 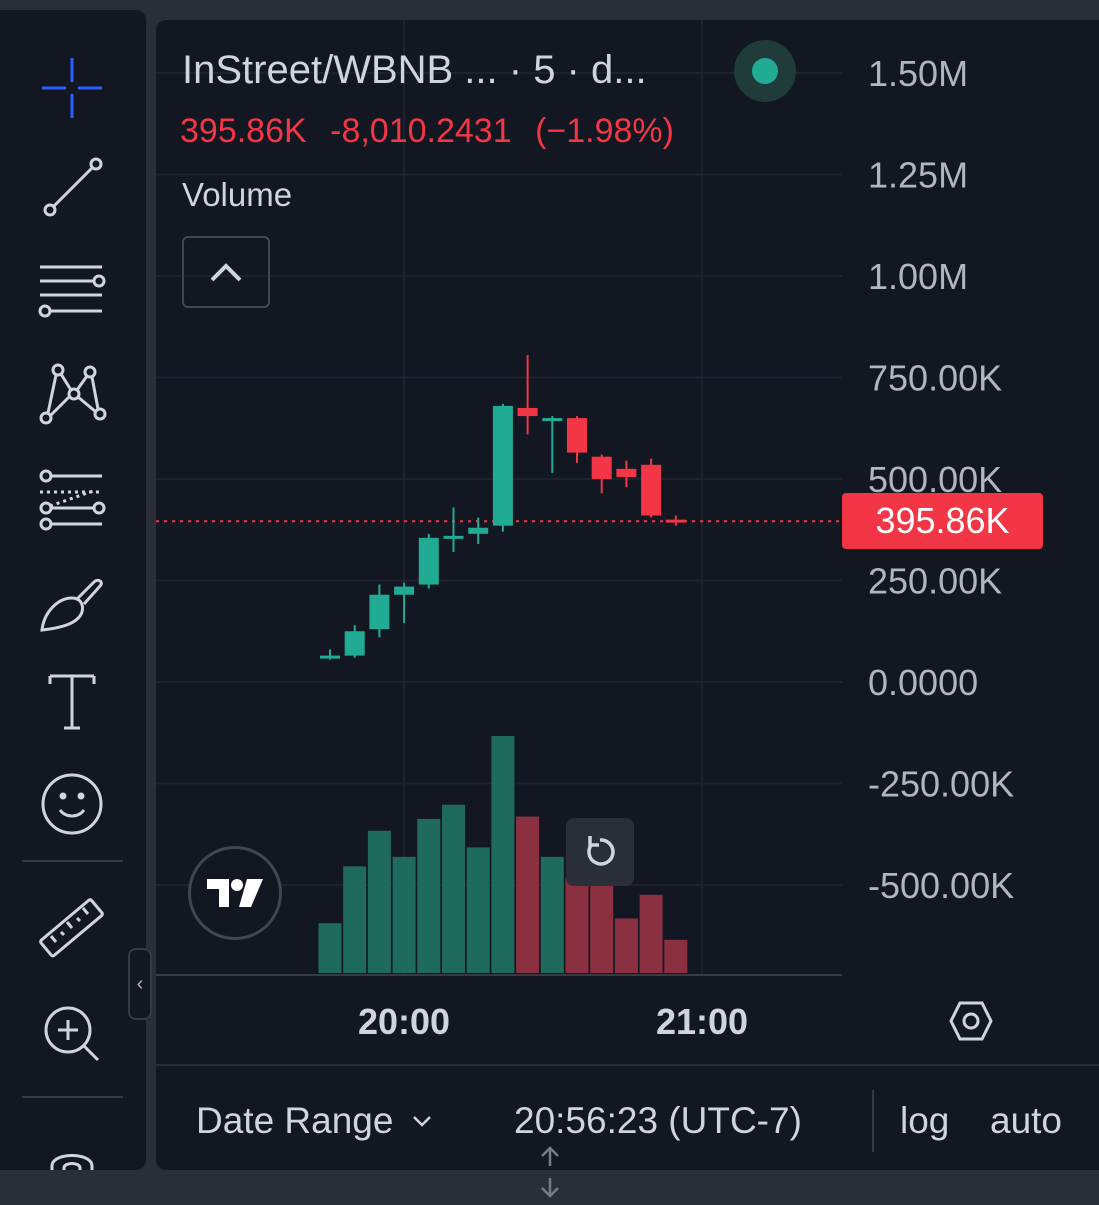 I want to click on legend-change: -8,010.2431, so click(x=421, y=131).